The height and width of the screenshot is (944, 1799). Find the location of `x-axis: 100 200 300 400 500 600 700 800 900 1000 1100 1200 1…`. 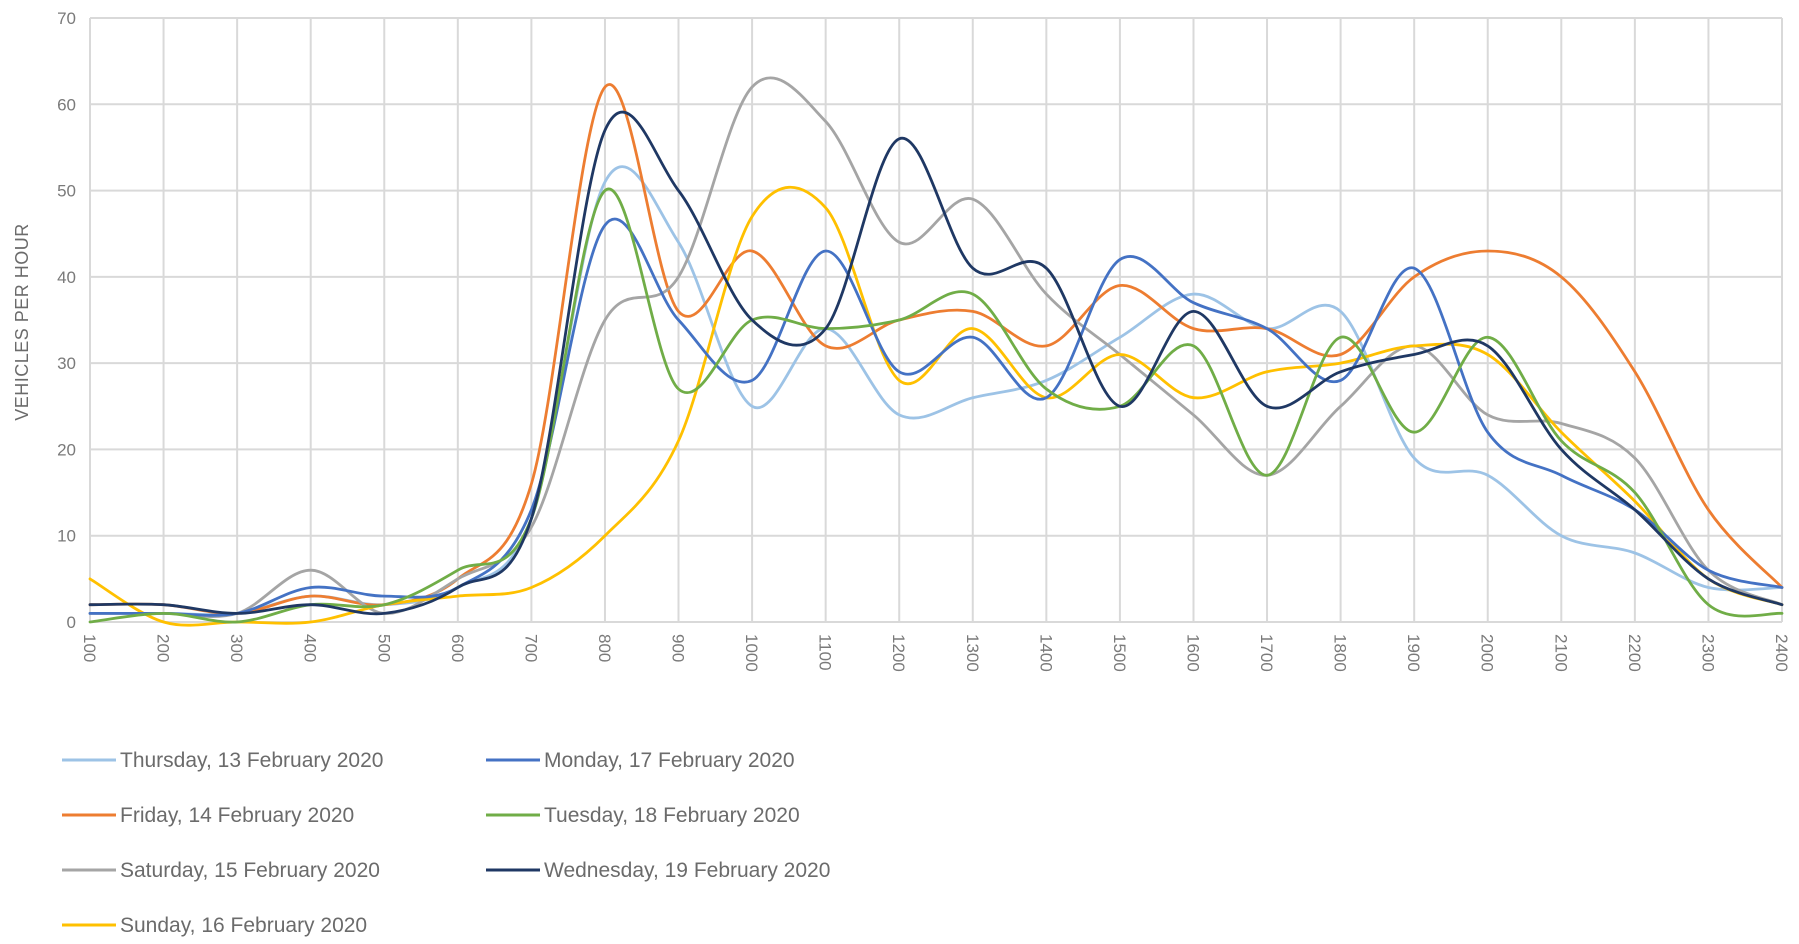

x-axis: 100 200 300 400 500 600 700 800 900 1000 1100 1200 1… is located at coordinates (935, 653).